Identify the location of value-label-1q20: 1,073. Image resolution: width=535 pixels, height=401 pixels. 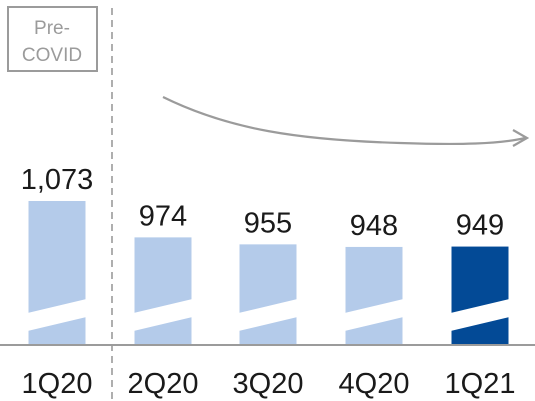
(57, 180).